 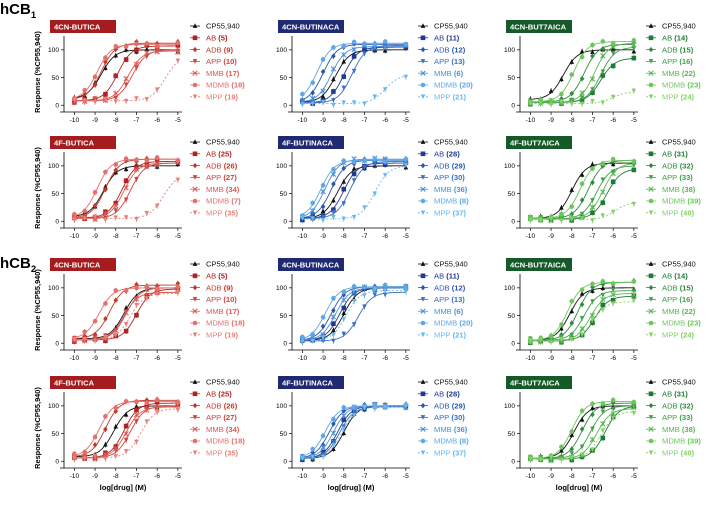 I want to click on legend-item: MPP (24), so click(x=670, y=335).